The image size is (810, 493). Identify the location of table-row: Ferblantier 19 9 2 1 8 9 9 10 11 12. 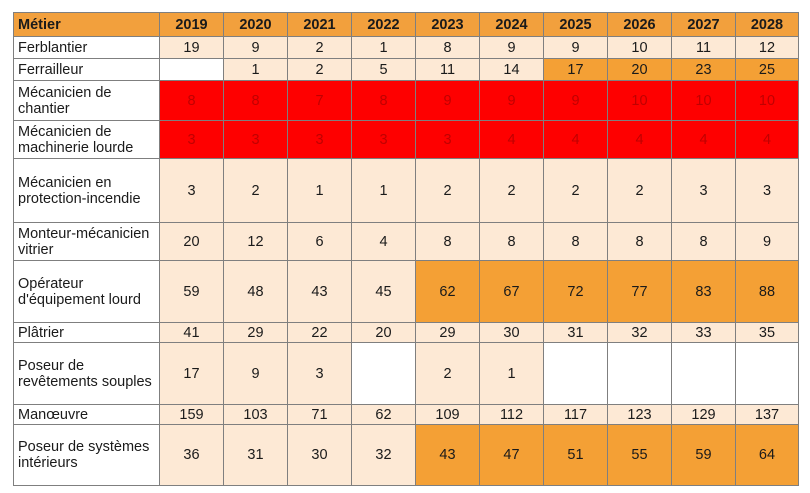
(406, 47).